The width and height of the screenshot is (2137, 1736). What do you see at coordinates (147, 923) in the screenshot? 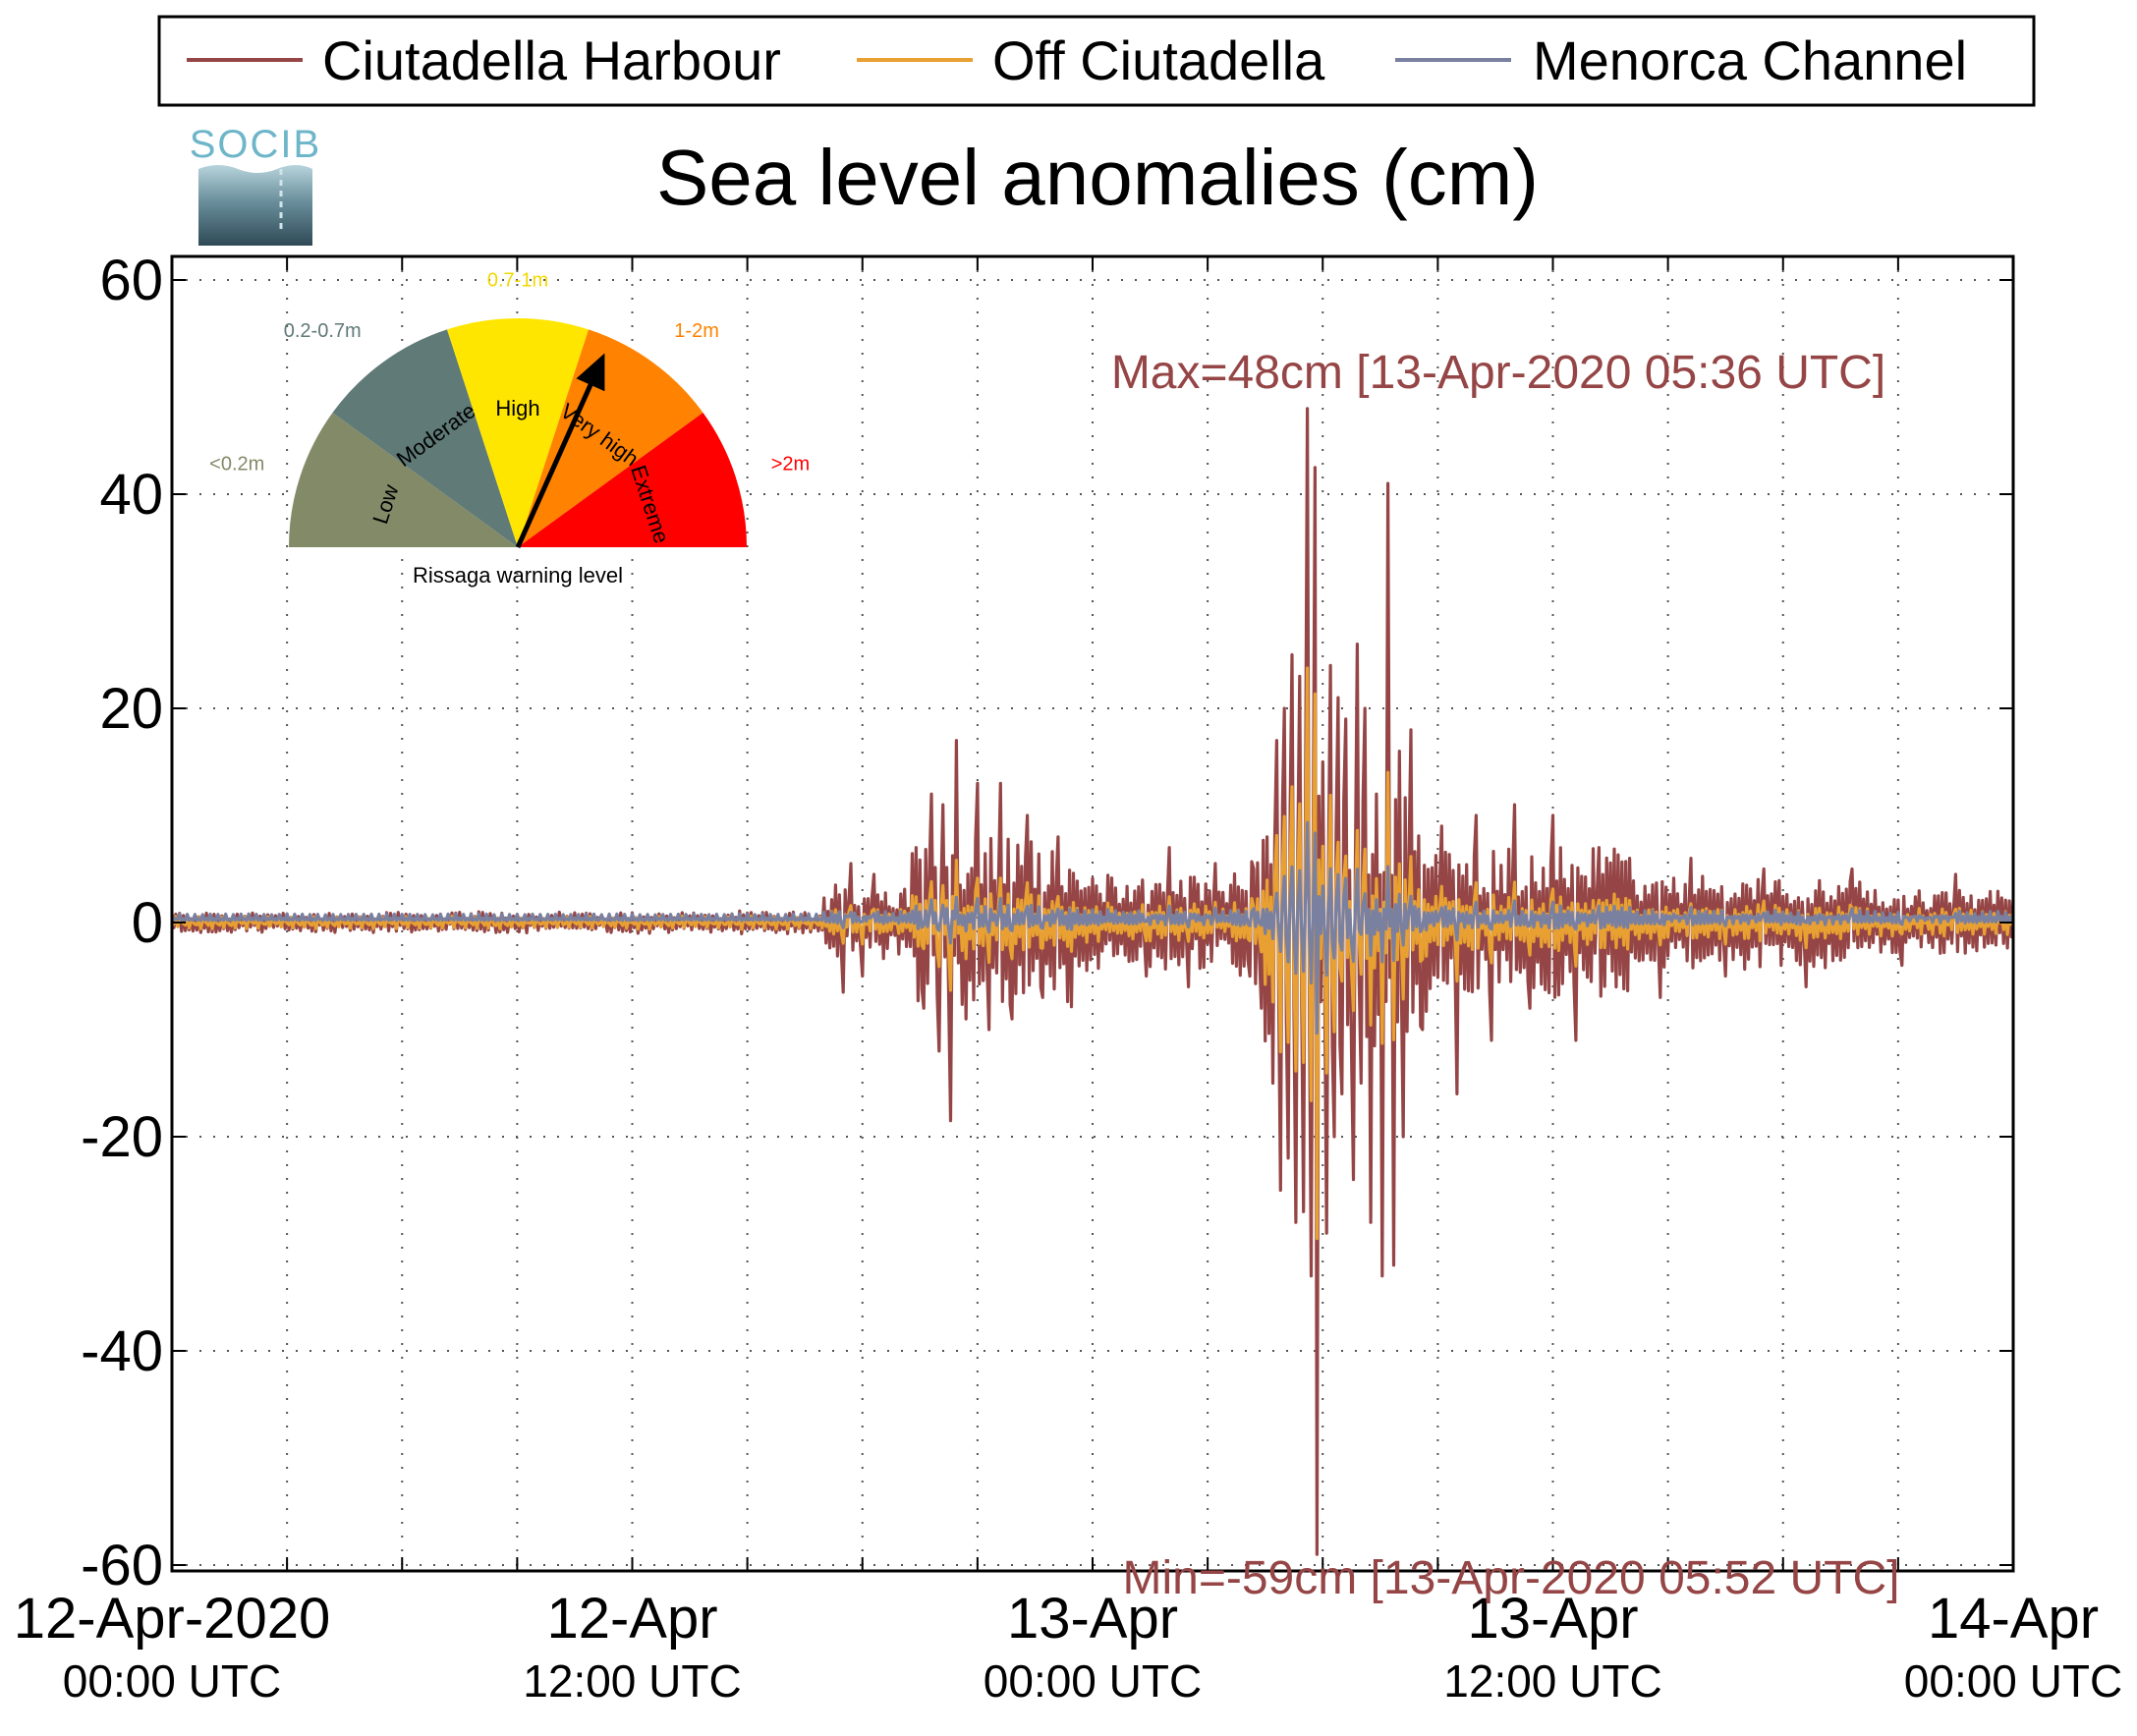
I see `y-tick-label: 0` at bounding box center [147, 923].